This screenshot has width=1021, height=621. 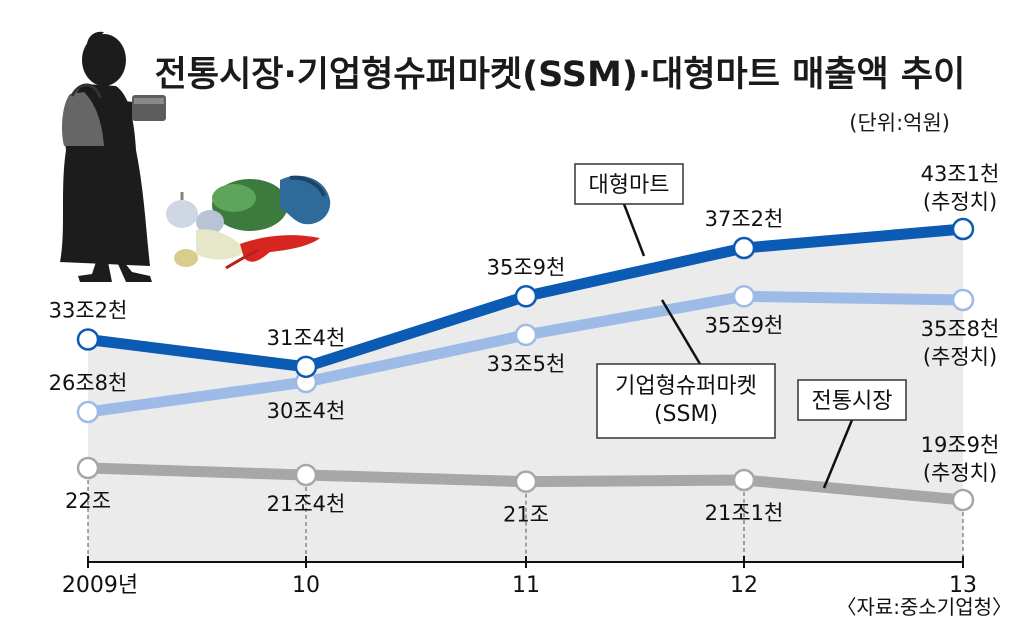 I want to click on vegetables-illustration, so click(x=248, y=222).